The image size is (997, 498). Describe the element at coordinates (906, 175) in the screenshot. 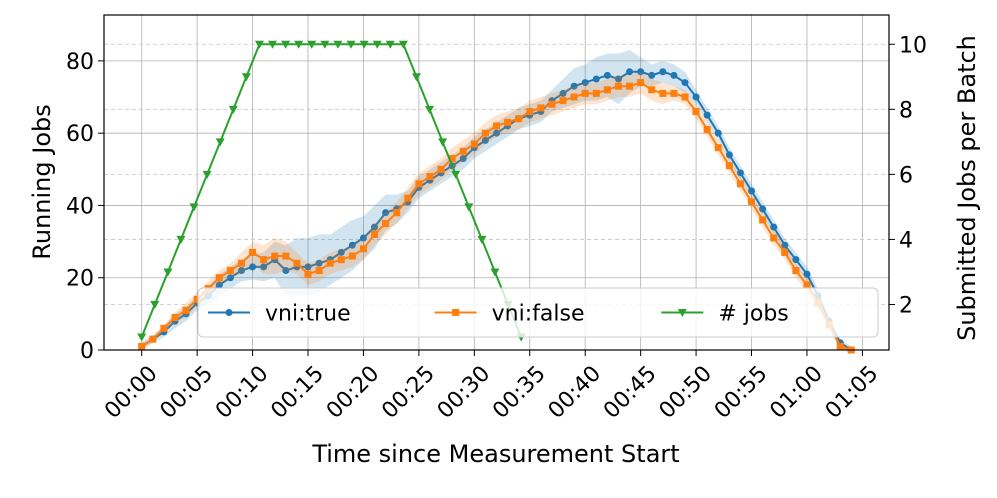

I see `y2-tick-label: 6` at that location.